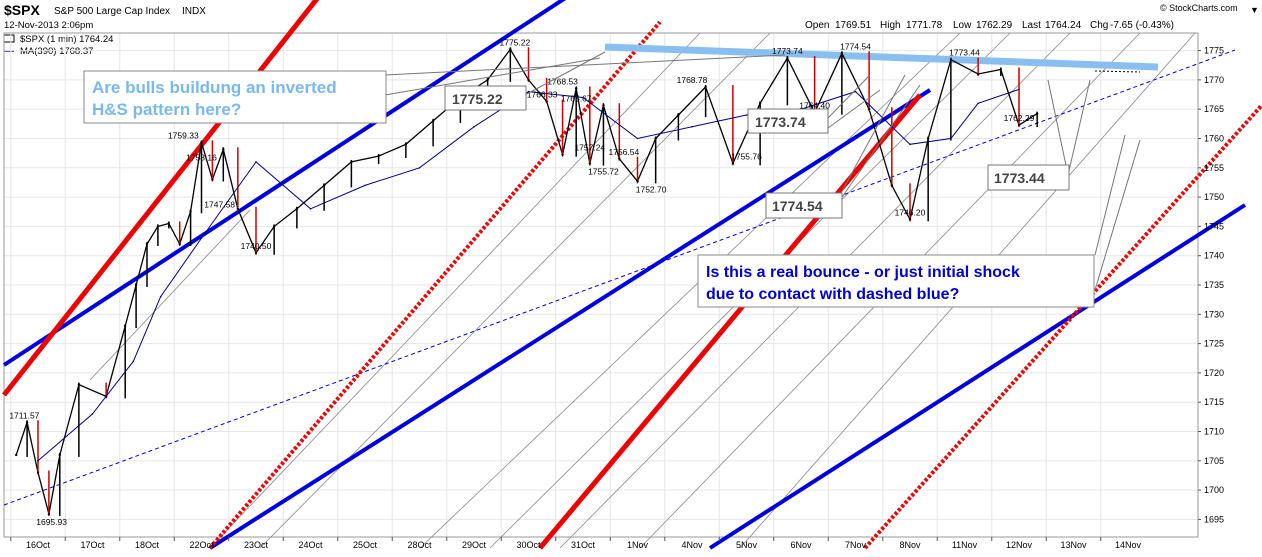  What do you see at coordinates (201, 545) in the screenshot?
I see `x-tick-label: 22Oct` at bounding box center [201, 545].